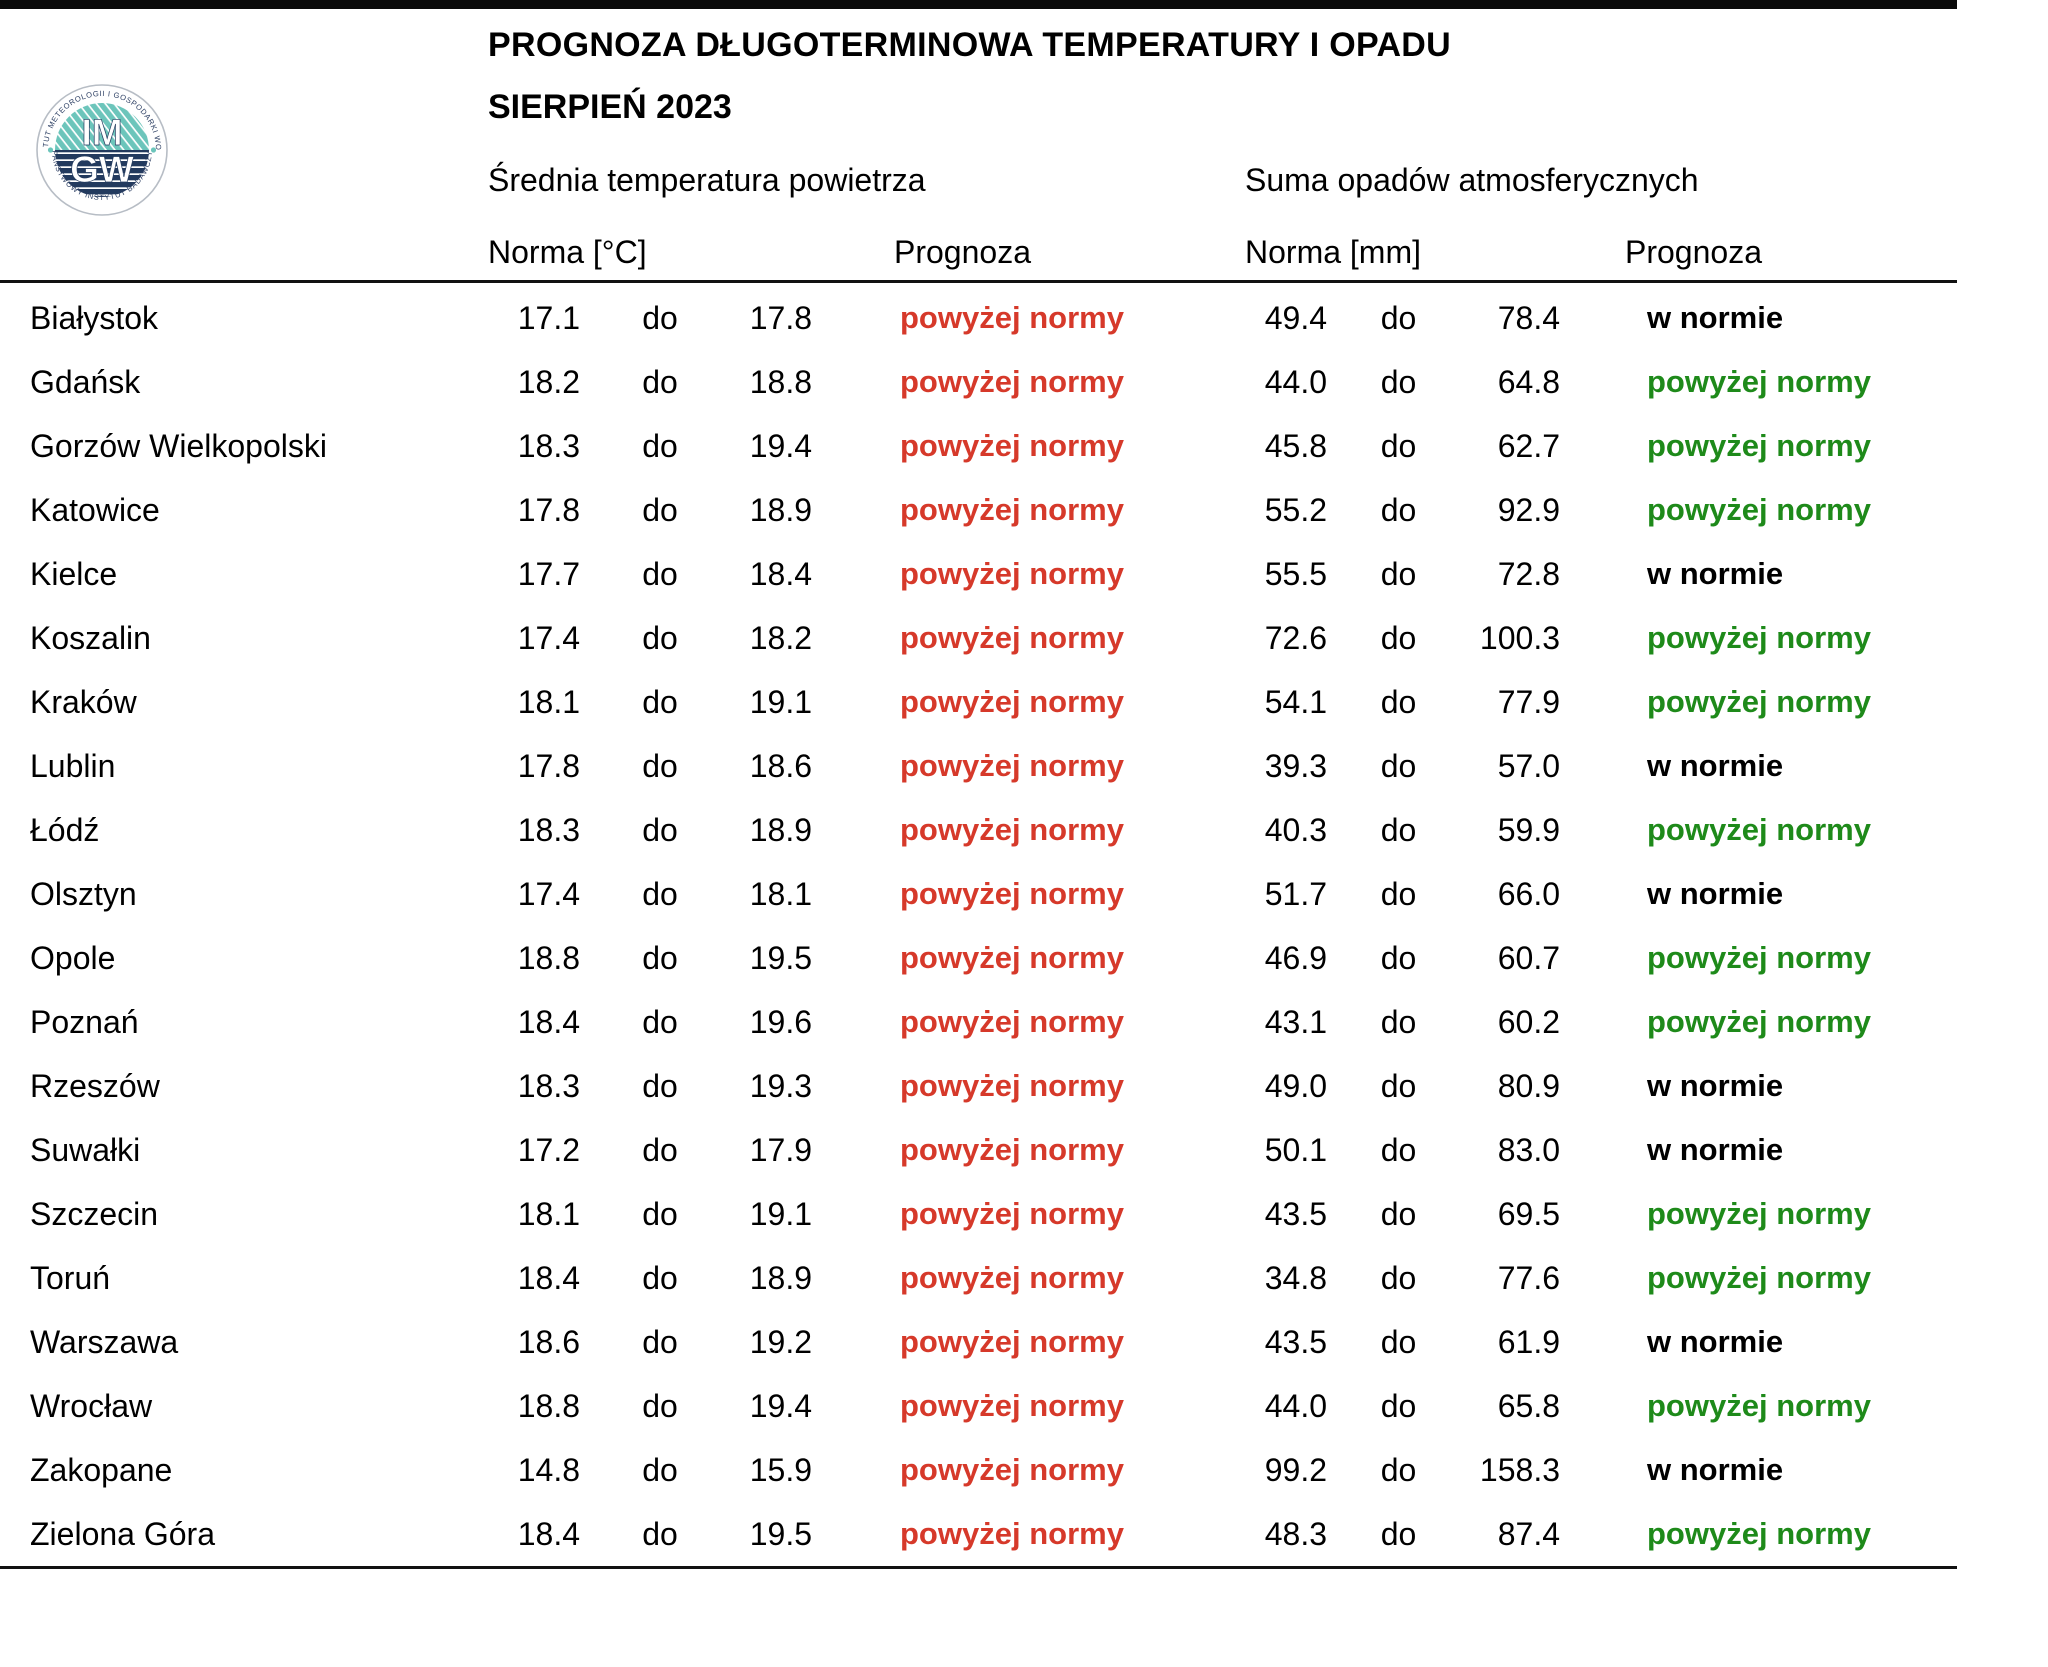 The image size is (2048, 1667). Describe the element at coordinates (1528, 1406) in the screenshot. I see `precip-norm-high: 65.8` at that location.